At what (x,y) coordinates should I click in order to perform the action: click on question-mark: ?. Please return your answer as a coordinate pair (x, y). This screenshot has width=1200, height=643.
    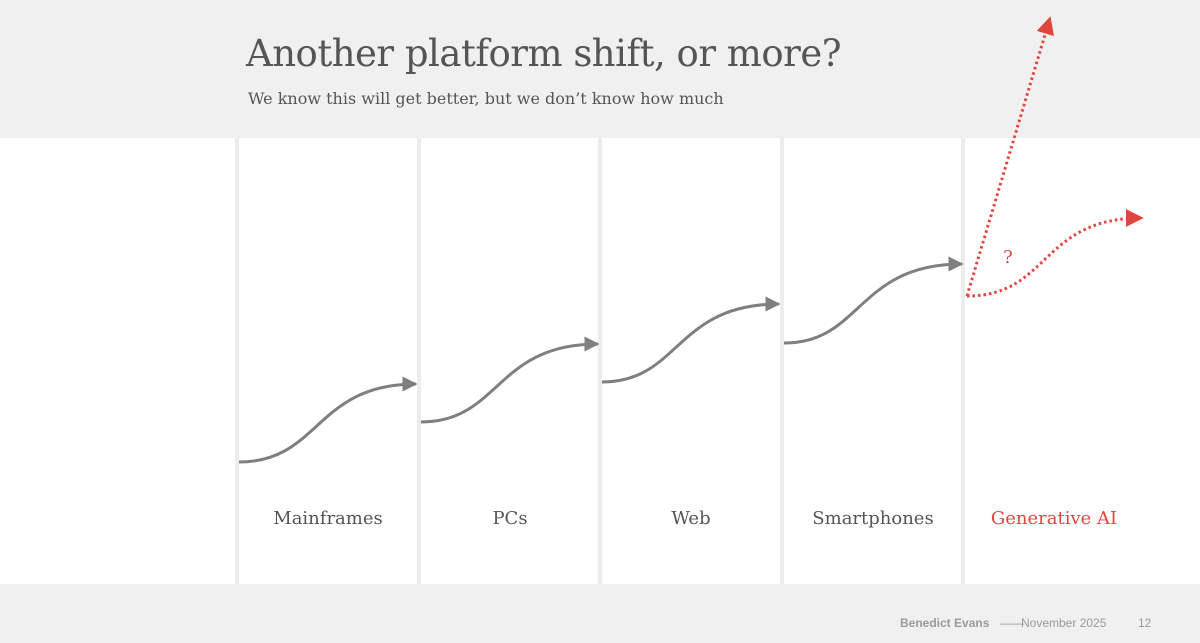
    Looking at the image, I should click on (1008, 257).